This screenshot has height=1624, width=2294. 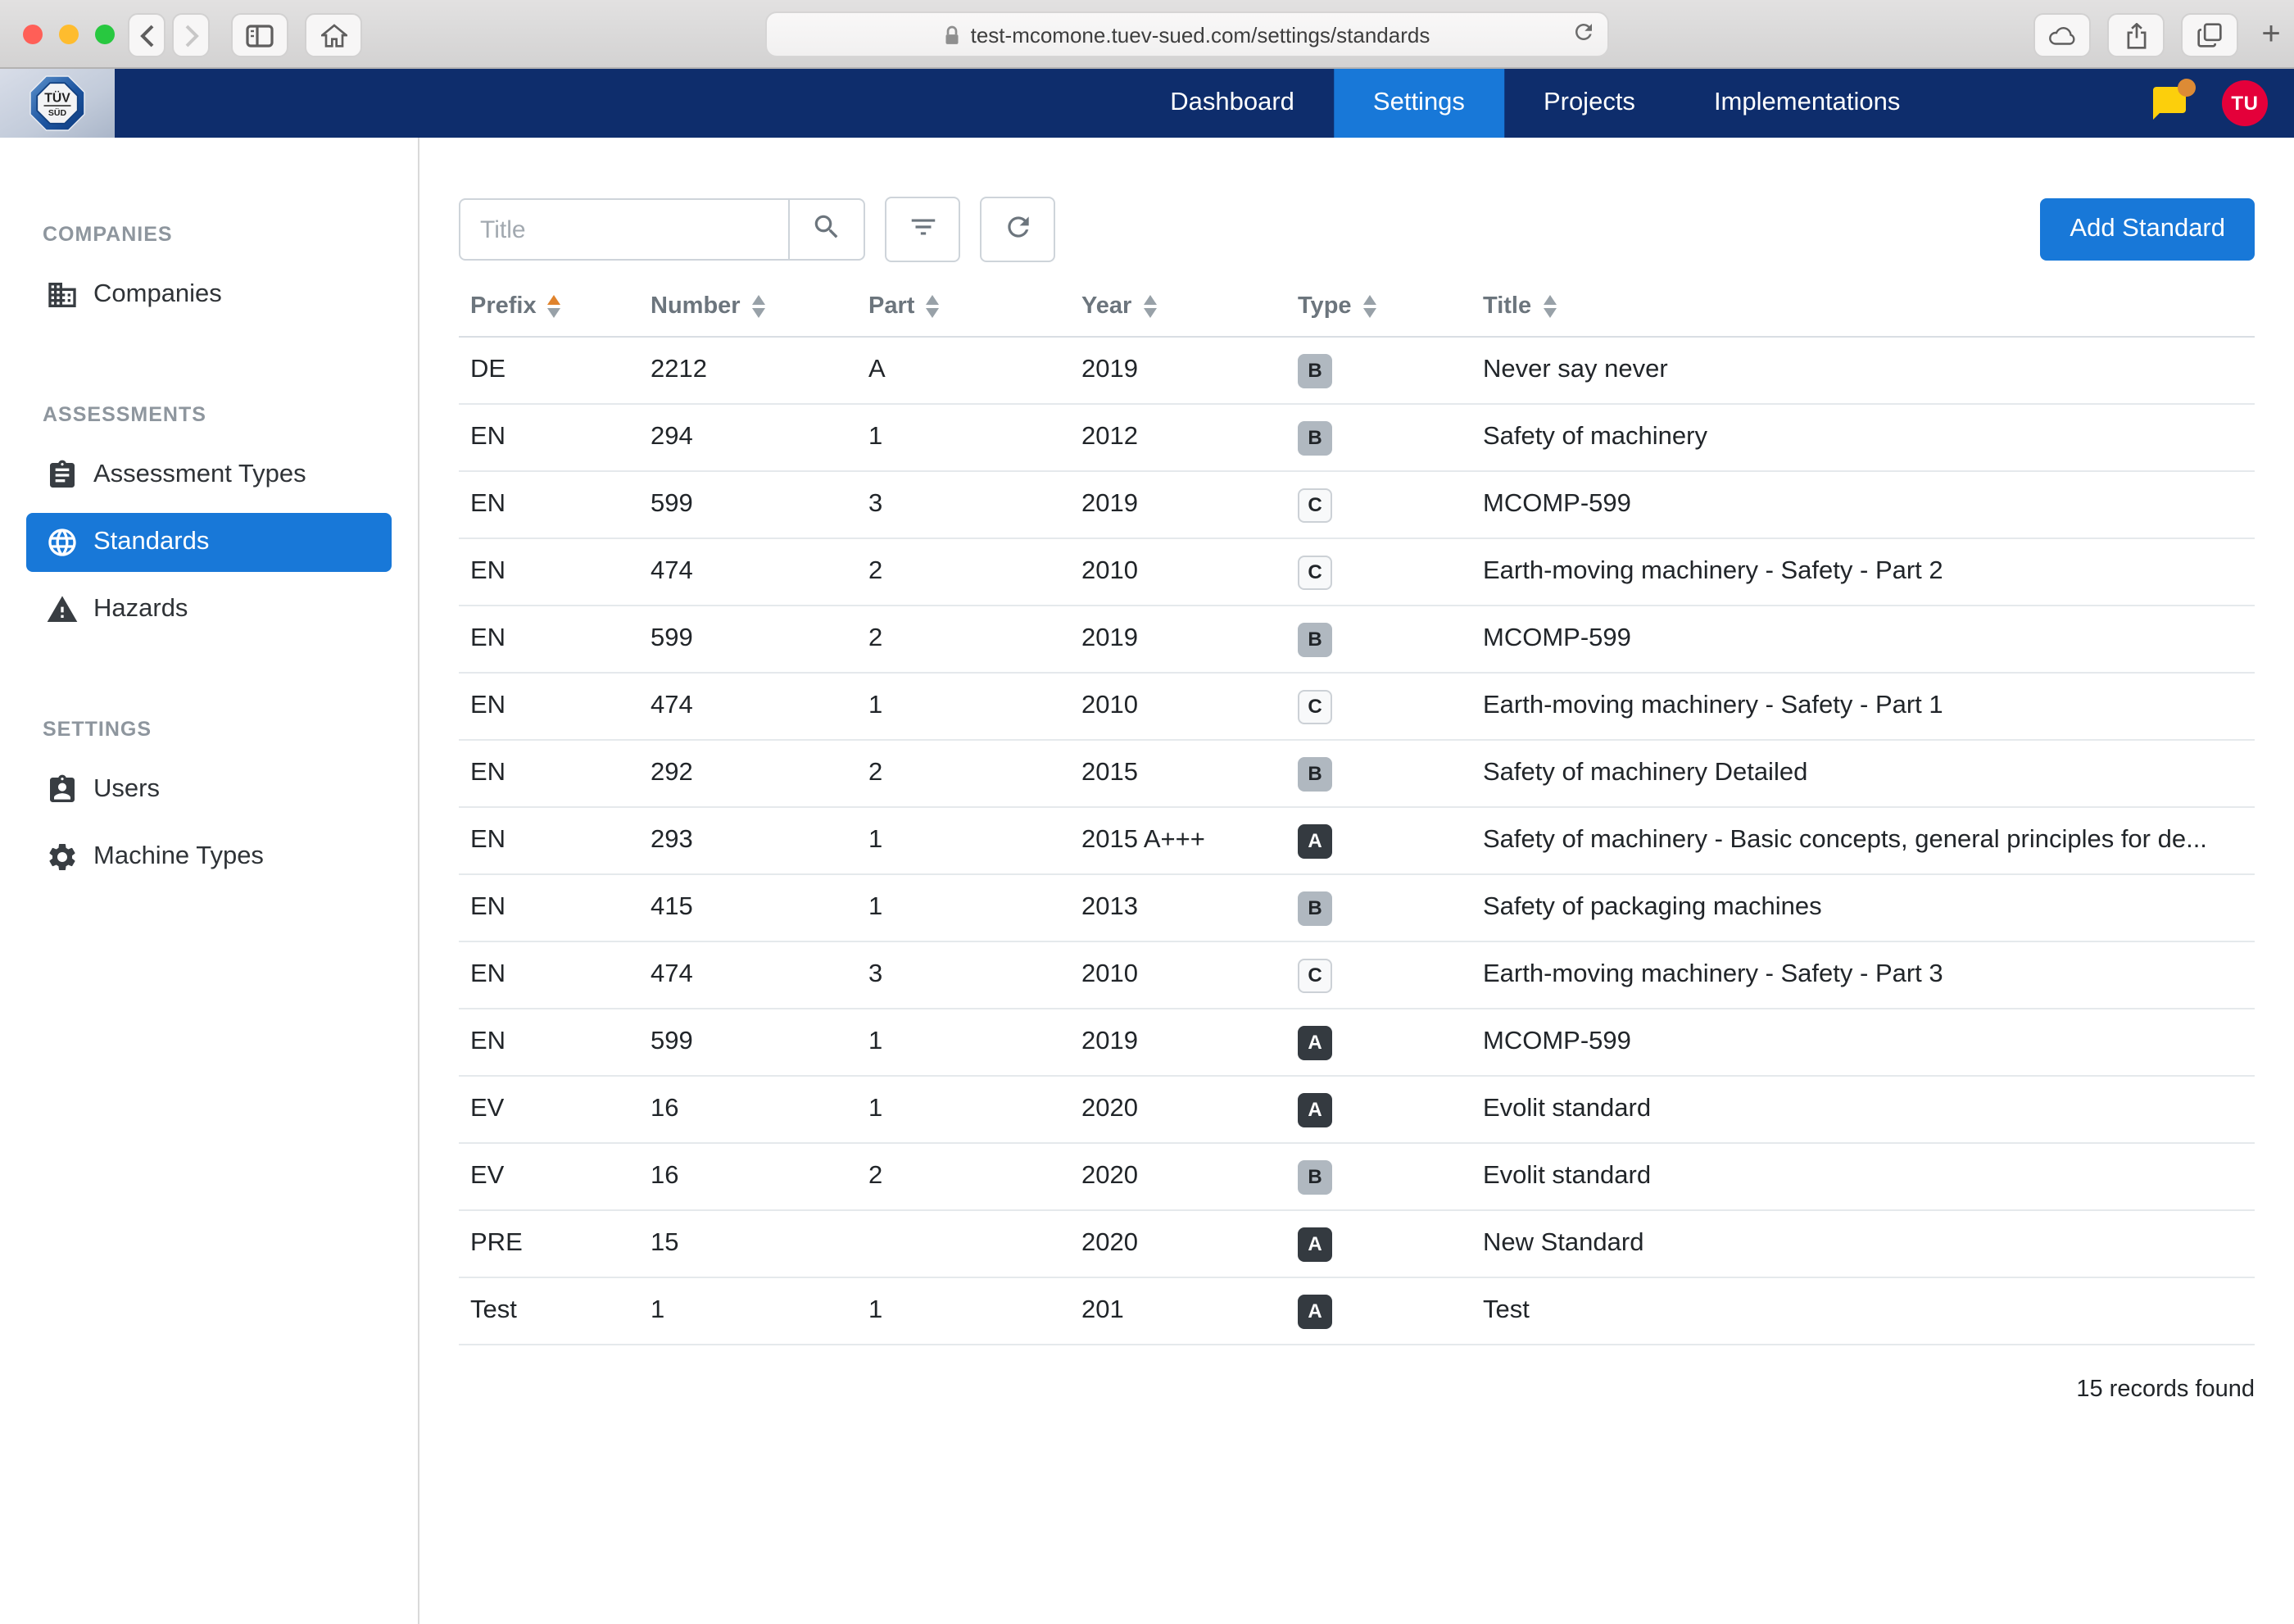 I want to click on cell-number: 292, so click(x=672, y=773).